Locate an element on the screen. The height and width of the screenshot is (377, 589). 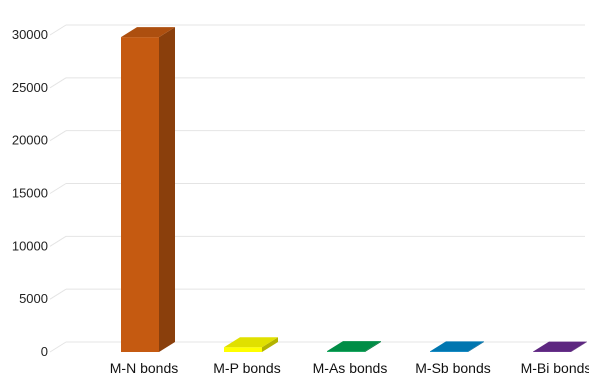
bar-m-as-bonds is located at coordinates (354, 346).